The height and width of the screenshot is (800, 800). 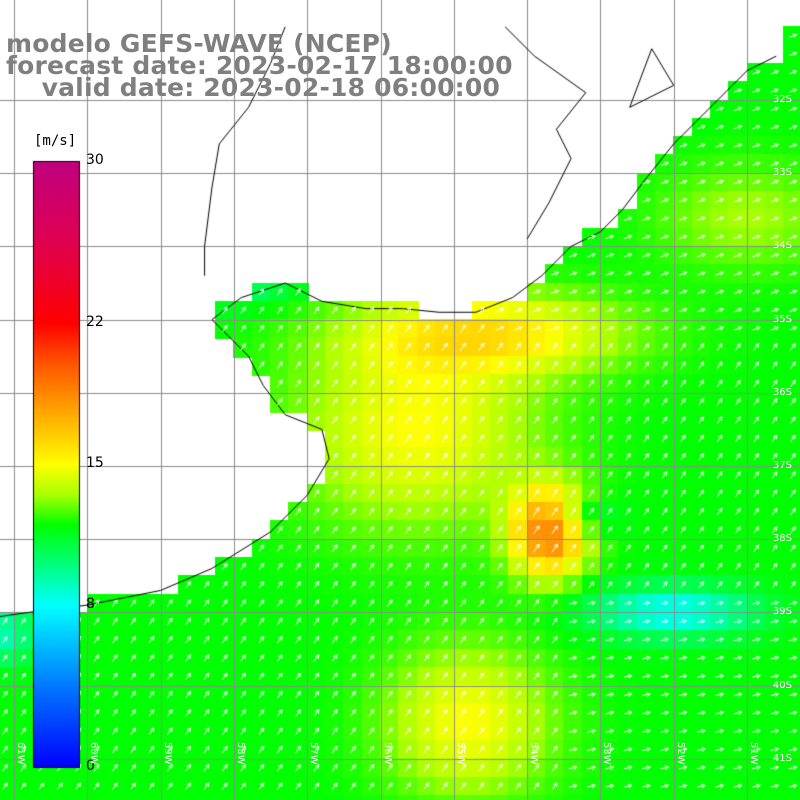 I want to click on lon-label: 58W, so click(x=240, y=753).